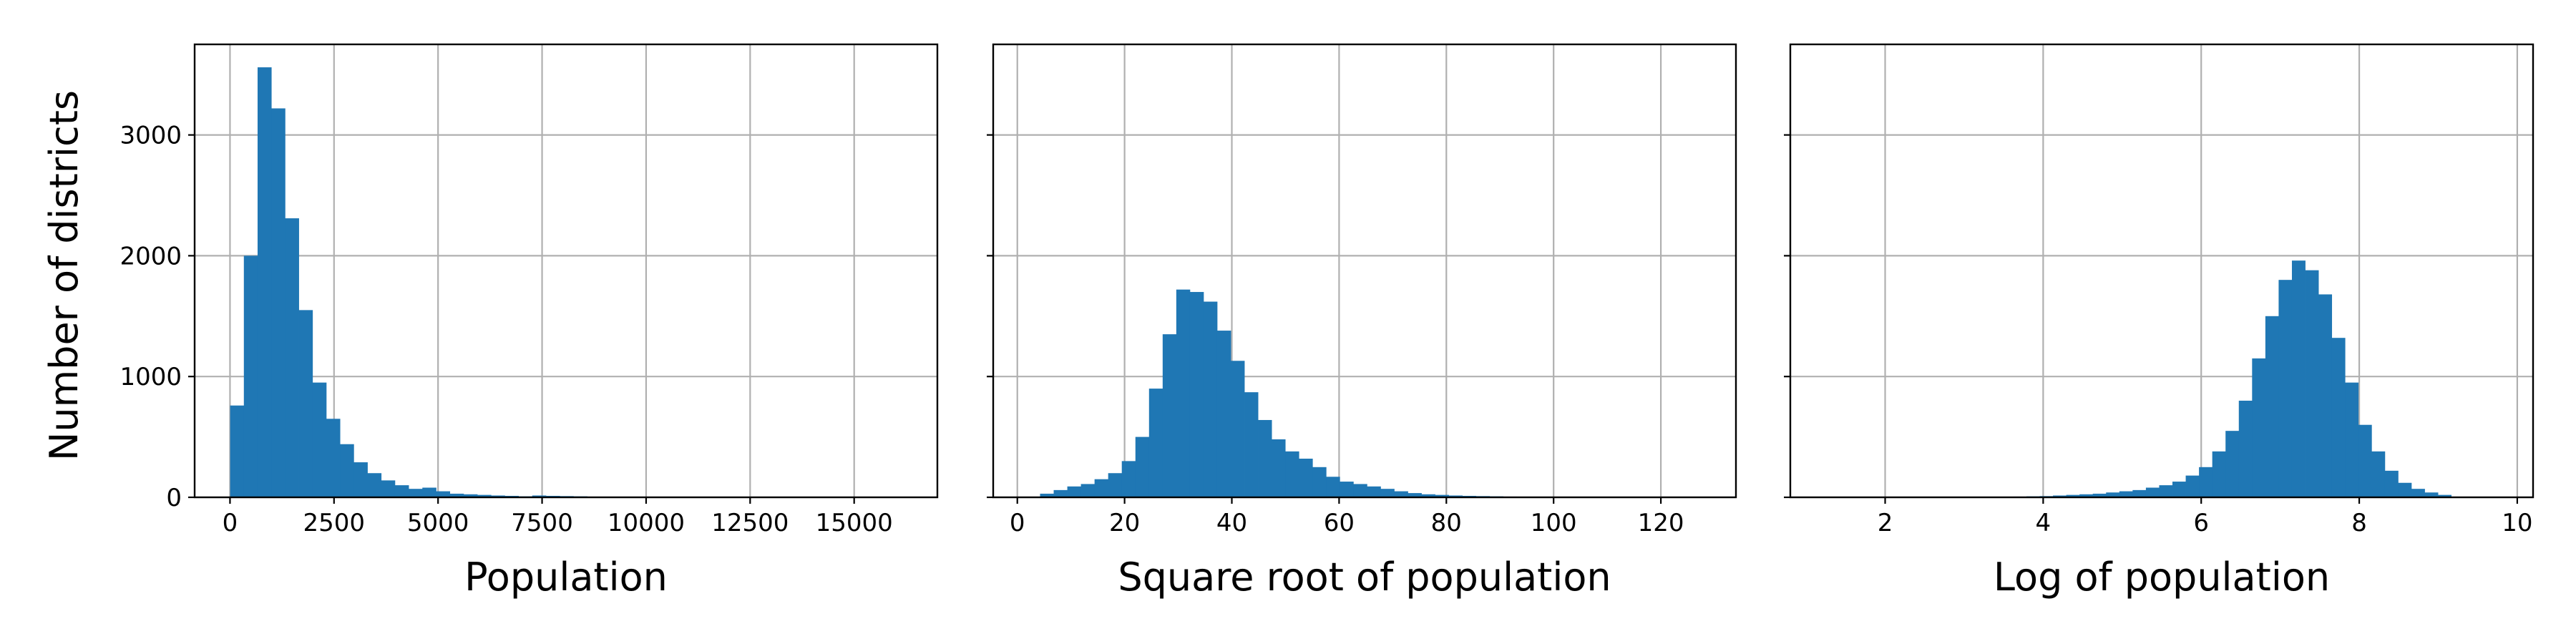 This screenshot has width=2576, height=644. What do you see at coordinates (854, 523) in the screenshot?
I see `x-tick-label: 15000` at bounding box center [854, 523].